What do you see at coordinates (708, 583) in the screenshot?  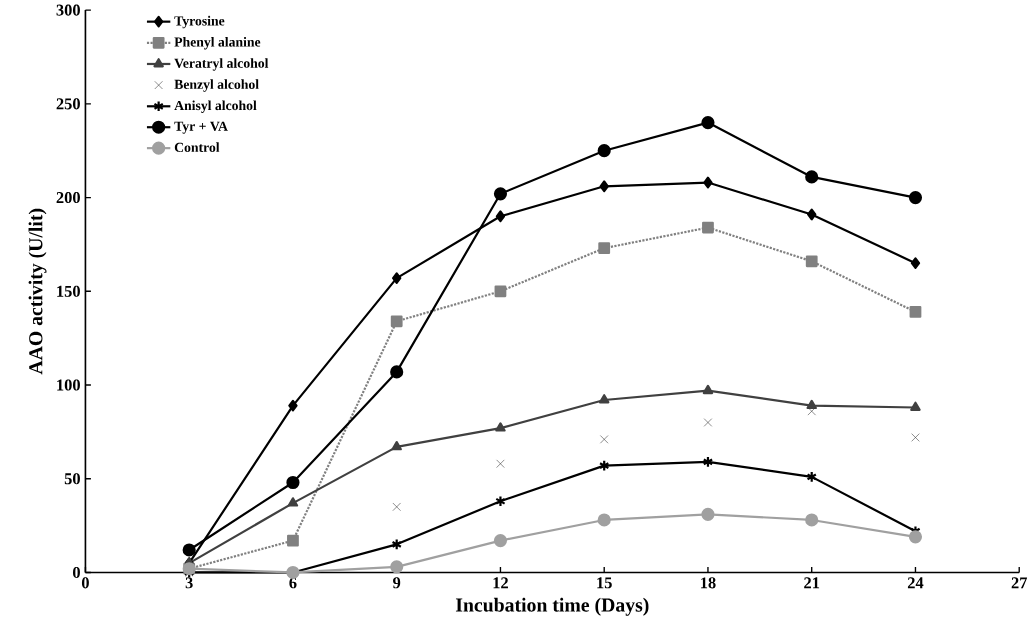 I see `x-tick-label: 18` at bounding box center [708, 583].